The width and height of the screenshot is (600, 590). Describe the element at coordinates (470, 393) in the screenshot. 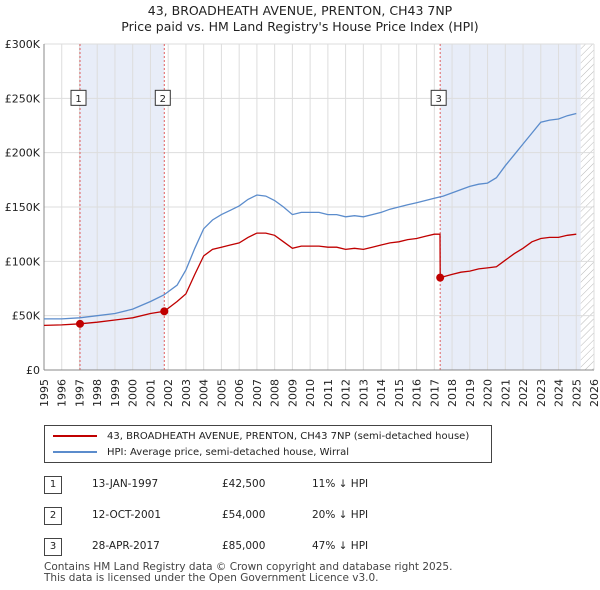

I see `x-tick-label: 2019` at that location.